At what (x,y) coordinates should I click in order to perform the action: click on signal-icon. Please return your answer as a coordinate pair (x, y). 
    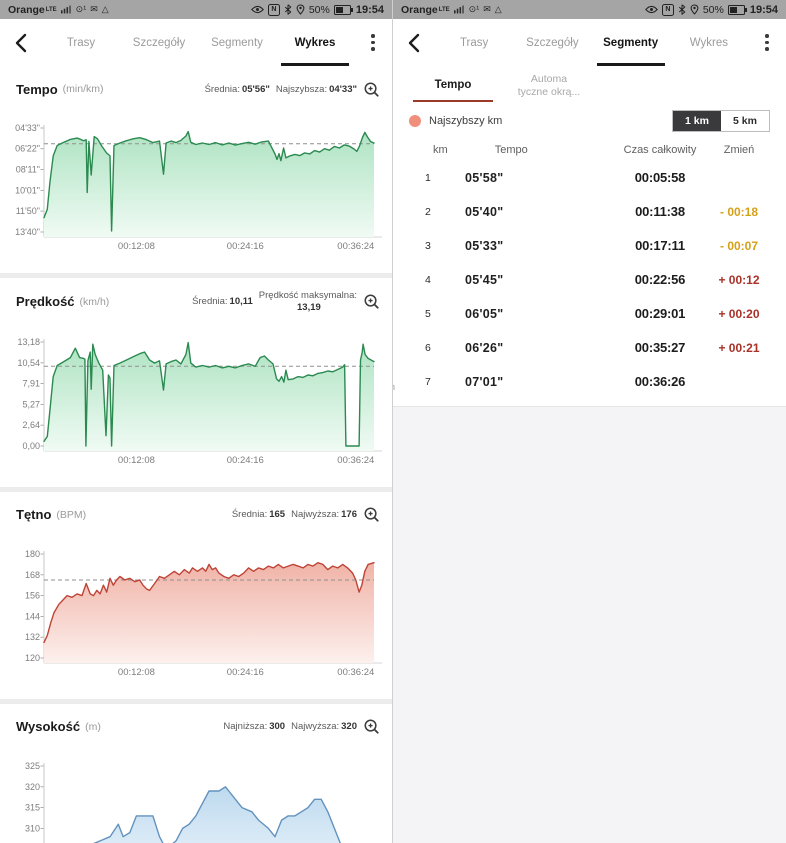
    Looking at the image, I should click on (459, 9).